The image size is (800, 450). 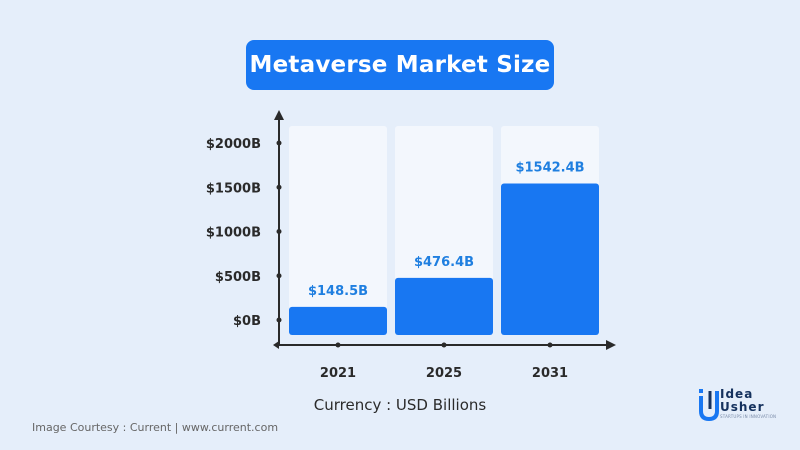 What do you see at coordinates (444, 262) in the screenshot?
I see `value-label: $476.4B` at bounding box center [444, 262].